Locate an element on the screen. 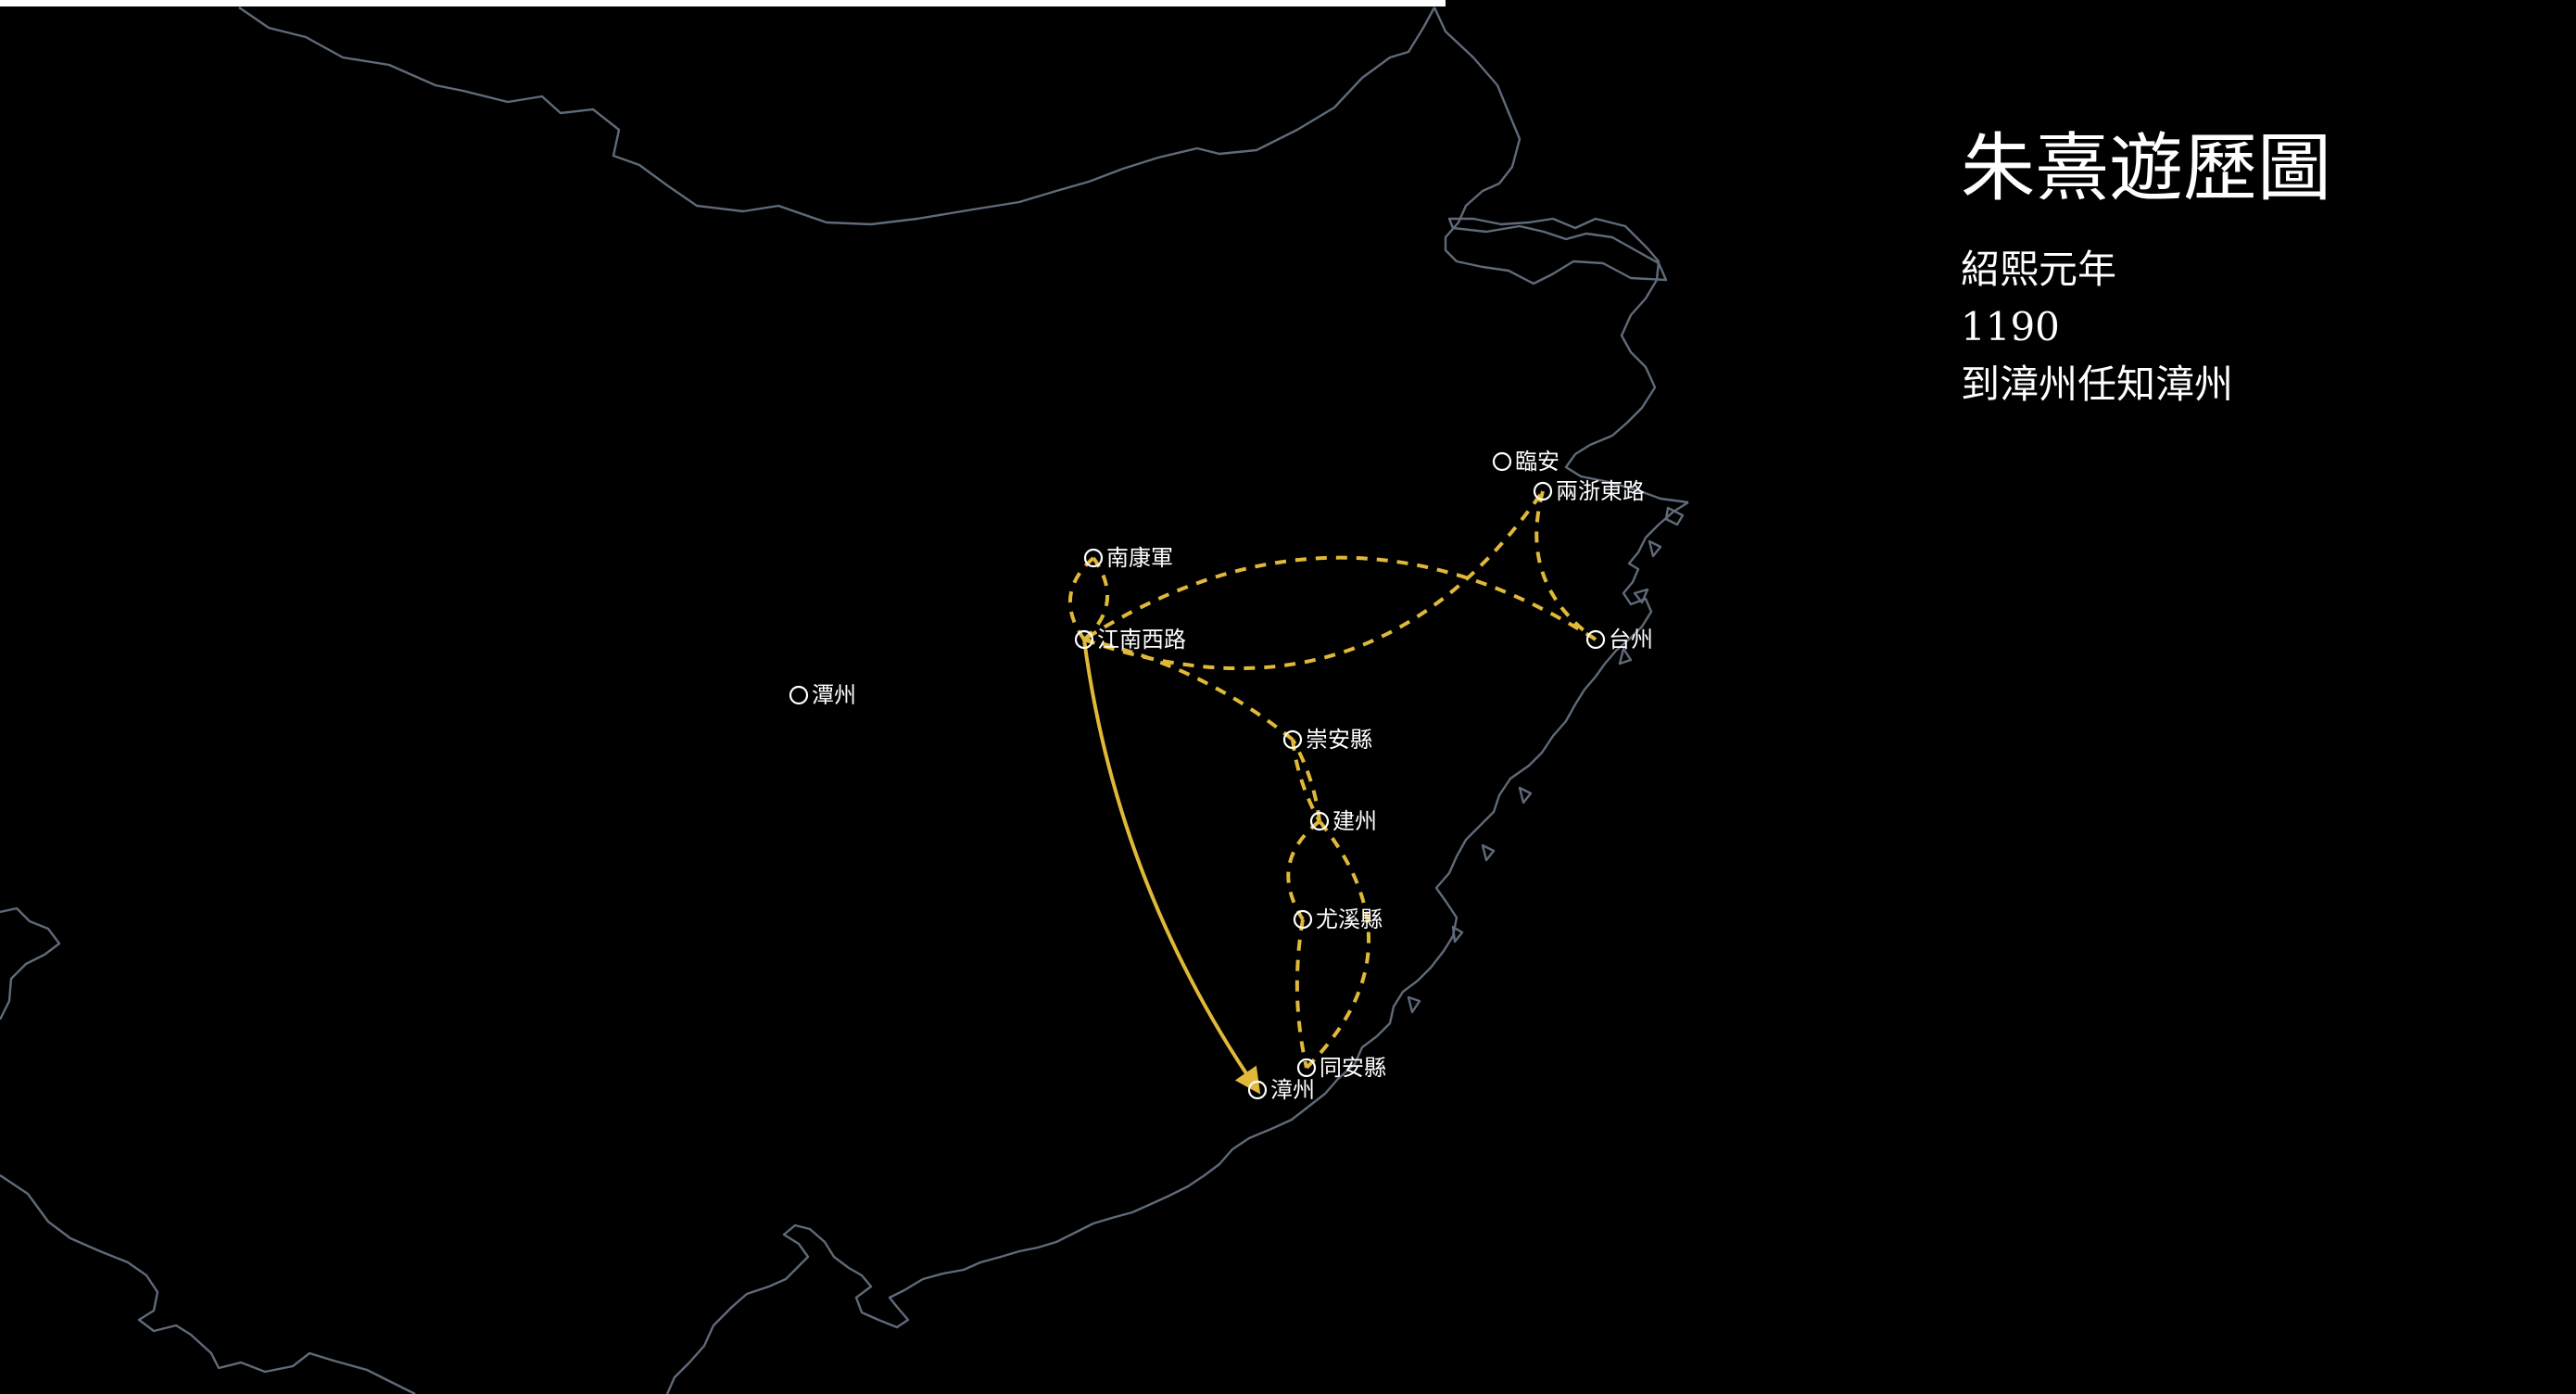  place-tanzhou: 潭州 is located at coordinates (823, 695).